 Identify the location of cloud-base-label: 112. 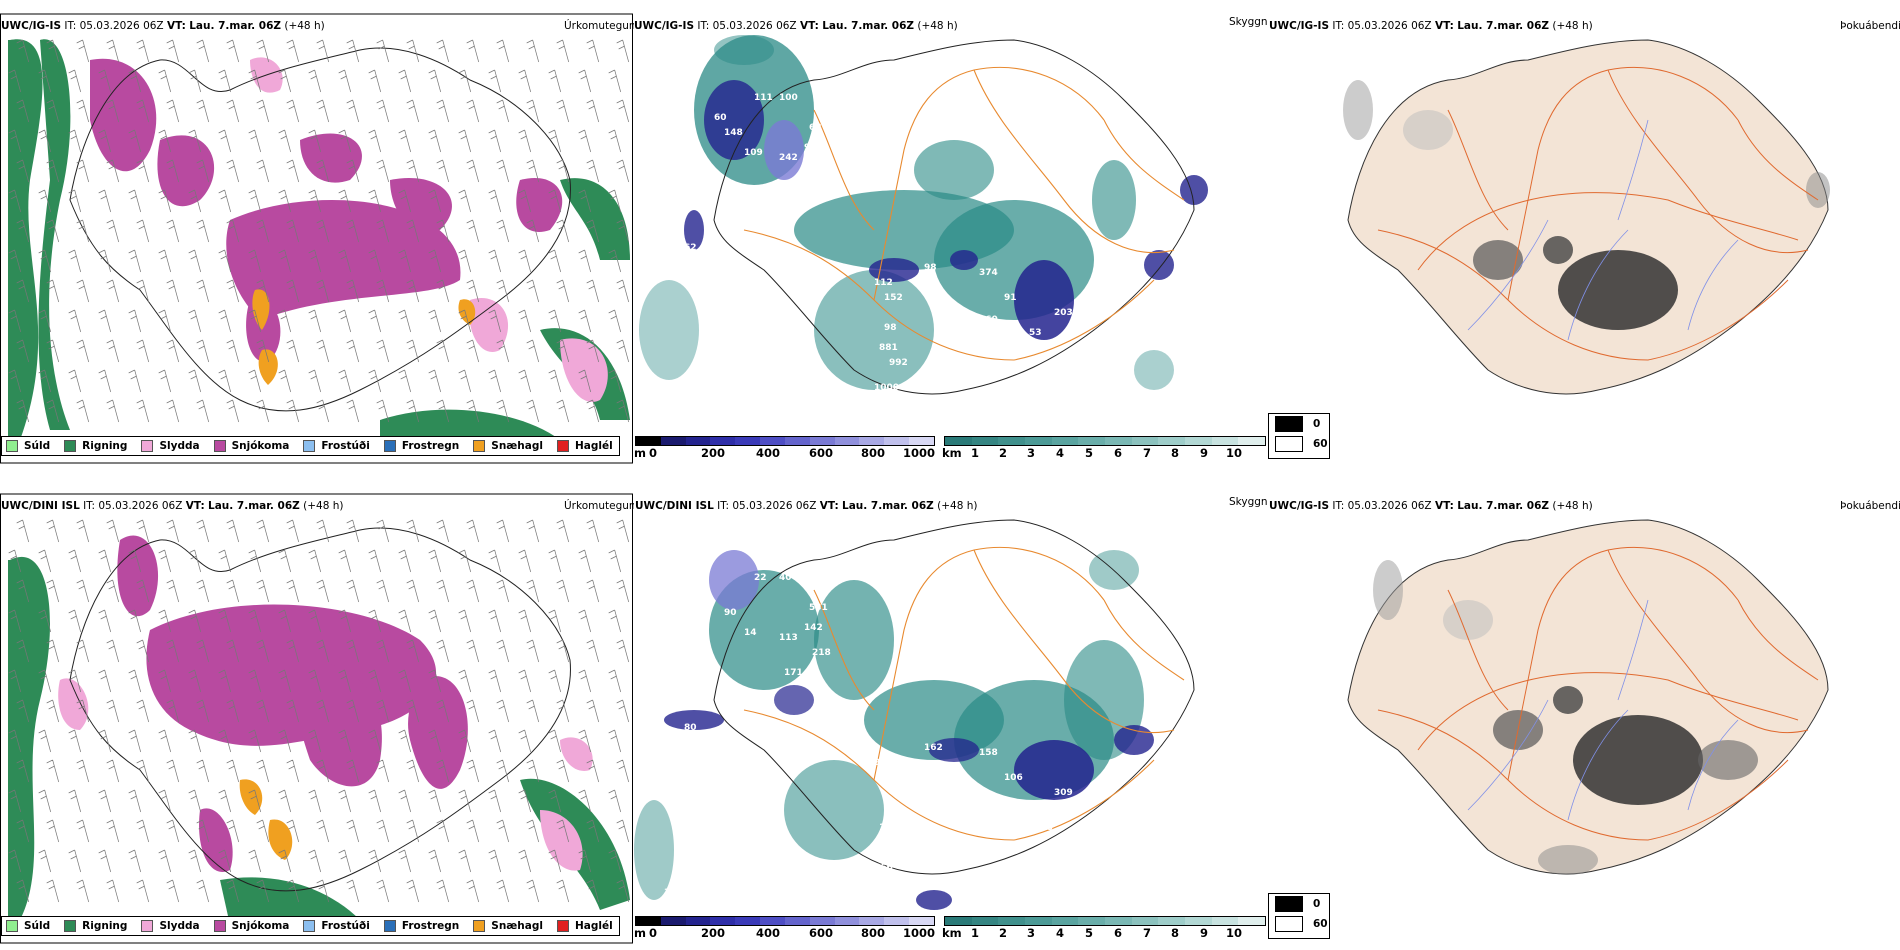
(883, 283).